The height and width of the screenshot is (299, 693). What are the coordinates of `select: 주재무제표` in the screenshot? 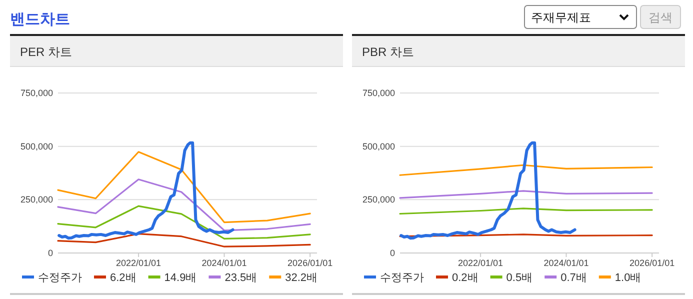 It's located at (580, 17).